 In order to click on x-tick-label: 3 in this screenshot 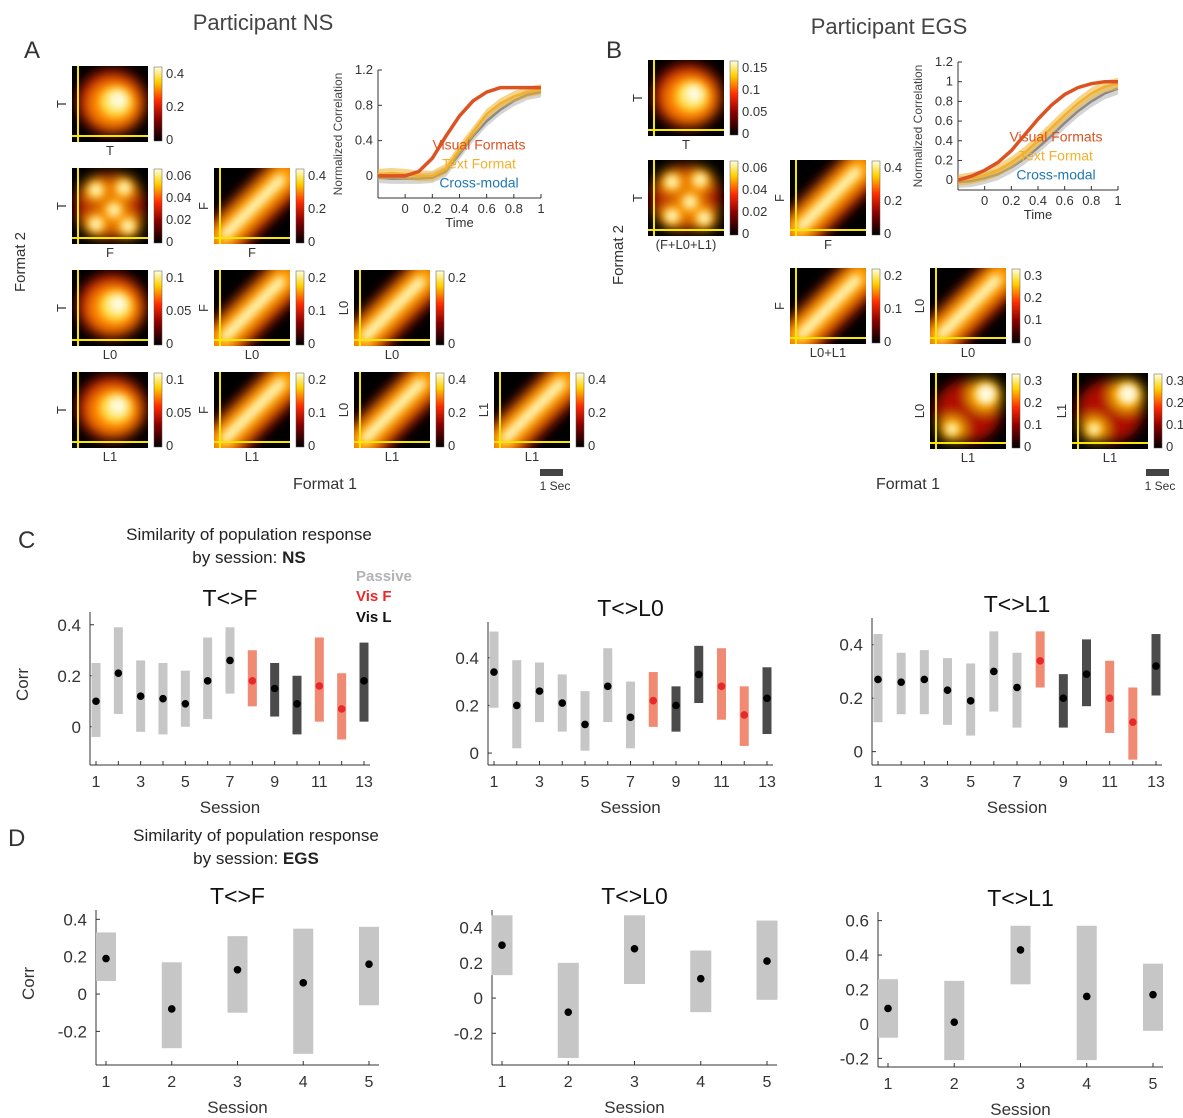, I will do `click(924, 782)`.